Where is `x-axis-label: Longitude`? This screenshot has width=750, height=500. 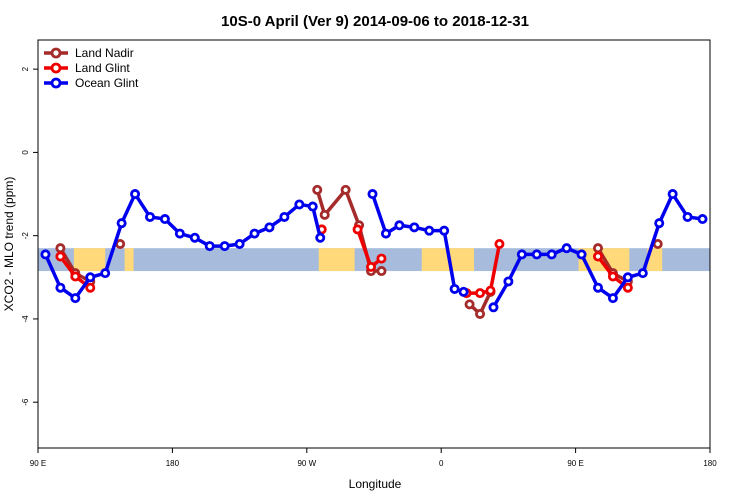
x-axis-label: Longitude is located at coordinates (375, 484).